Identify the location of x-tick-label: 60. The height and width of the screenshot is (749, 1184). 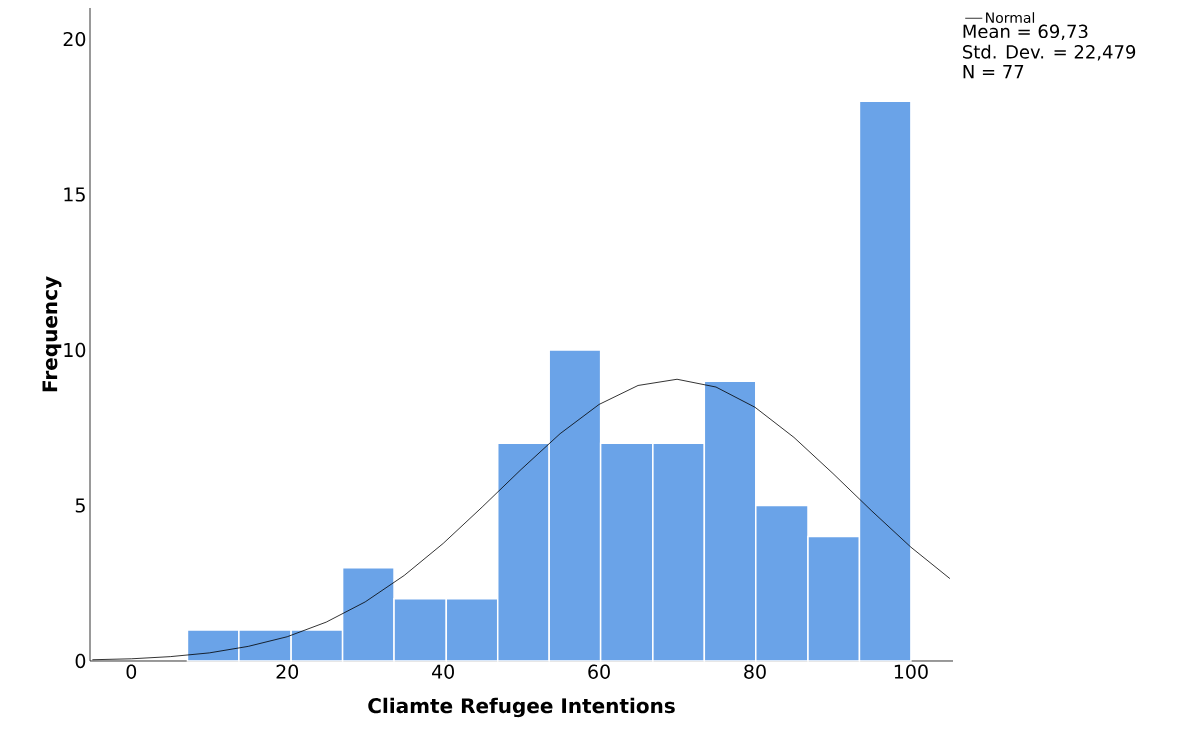
(599, 671).